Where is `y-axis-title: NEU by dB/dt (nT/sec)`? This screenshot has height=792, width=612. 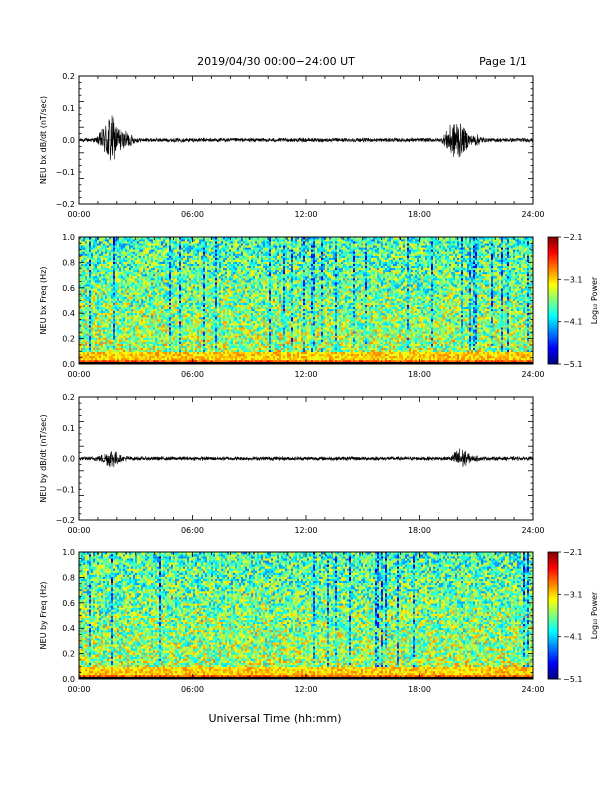
y-axis-title: NEU by dB/dt (nT/sec) is located at coordinates (43, 458).